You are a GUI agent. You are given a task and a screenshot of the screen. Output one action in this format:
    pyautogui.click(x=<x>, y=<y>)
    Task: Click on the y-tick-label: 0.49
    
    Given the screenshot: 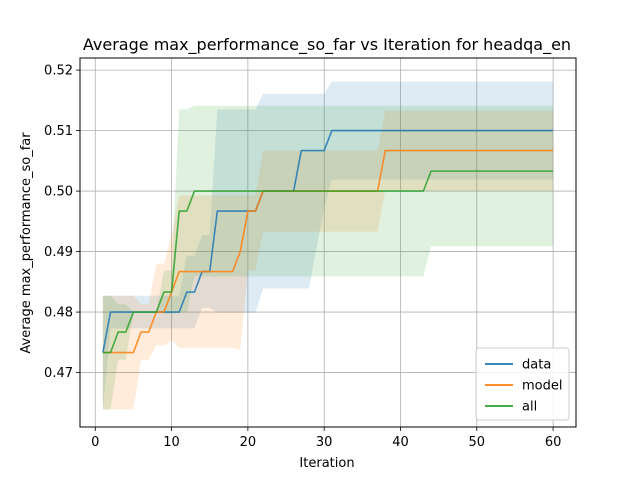 What is the action you would take?
    pyautogui.click(x=58, y=252)
    